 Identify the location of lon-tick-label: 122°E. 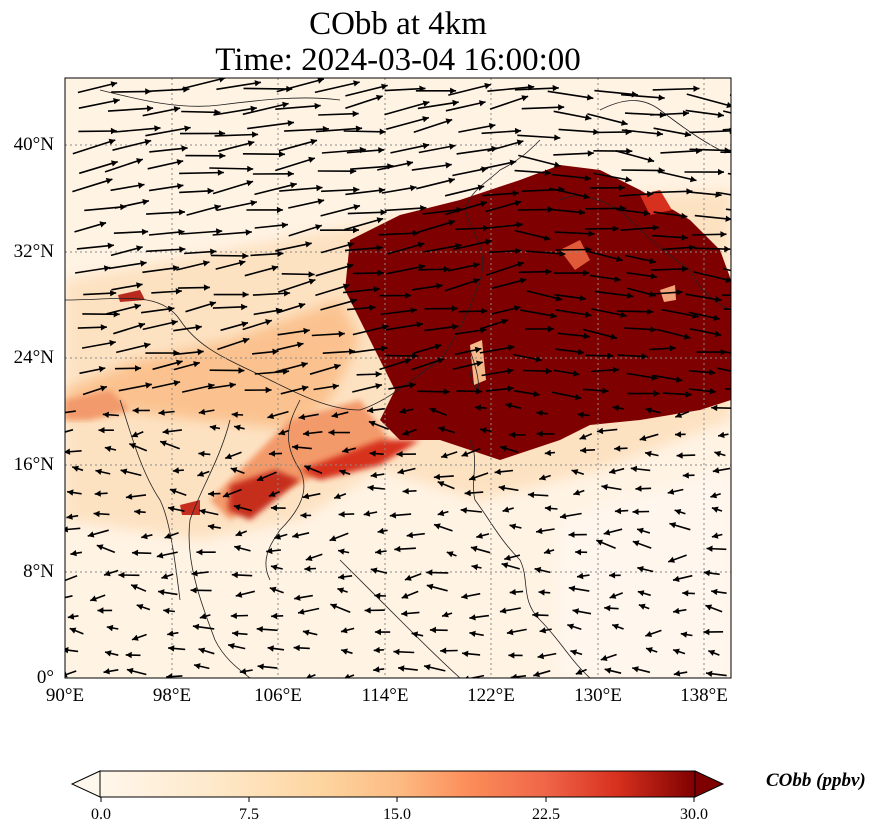
(491, 695).